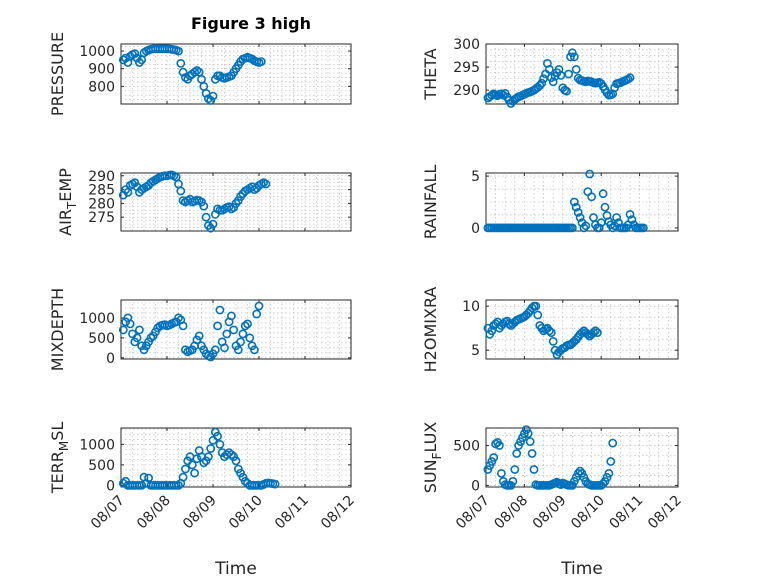 This screenshot has width=778, height=583. I want to click on subplot-rainfall: 0 5 RAINFALL, so click(550, 202).